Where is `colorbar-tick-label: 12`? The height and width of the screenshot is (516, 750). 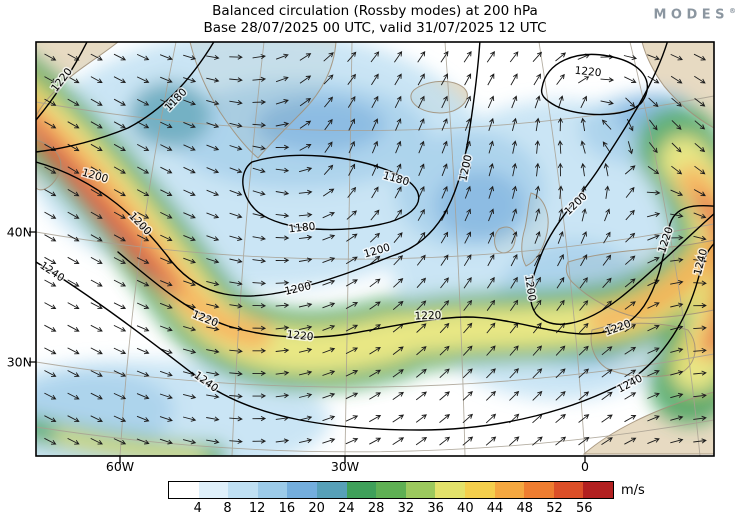 colorbar-tick-label: 12 is located at coordinates (257, 508).